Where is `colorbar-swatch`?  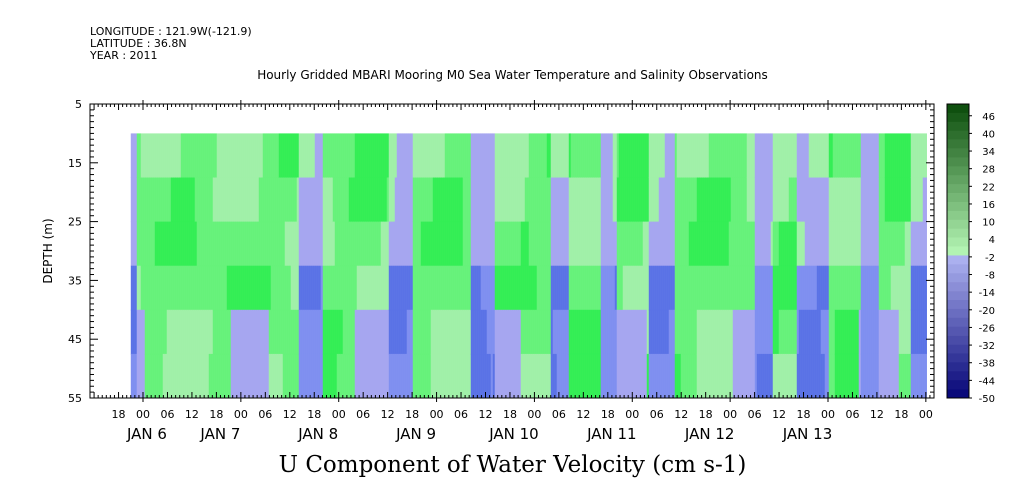
colorbar-swatch is located at coordinates (958, 385).